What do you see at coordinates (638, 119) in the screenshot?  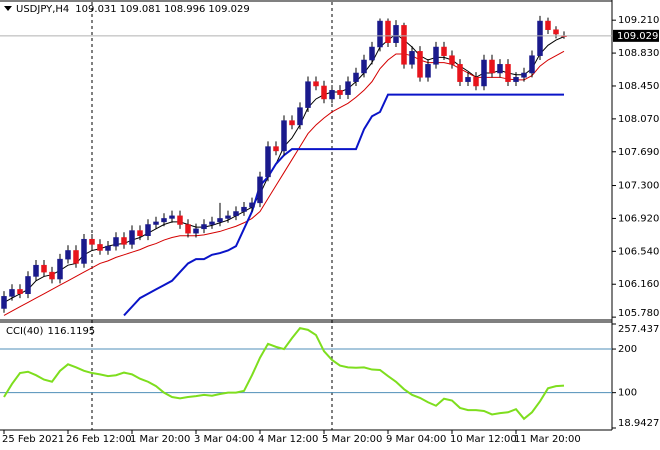 I see `y-tick-label: 108.070` at bounding box center [638, 119].